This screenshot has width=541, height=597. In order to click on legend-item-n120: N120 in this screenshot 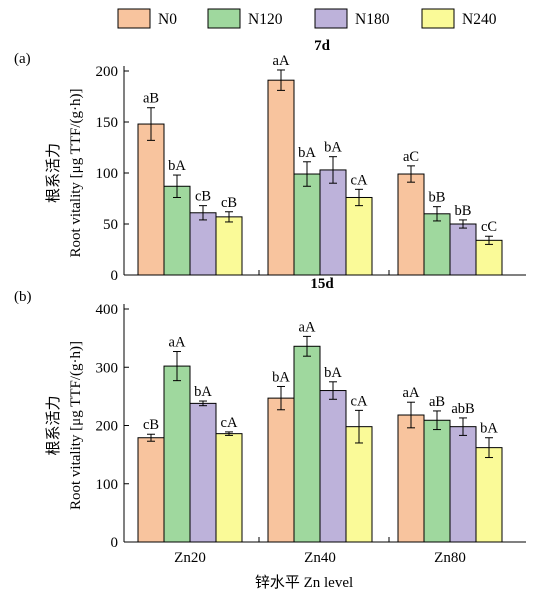, I will do `click(245, 18)`.